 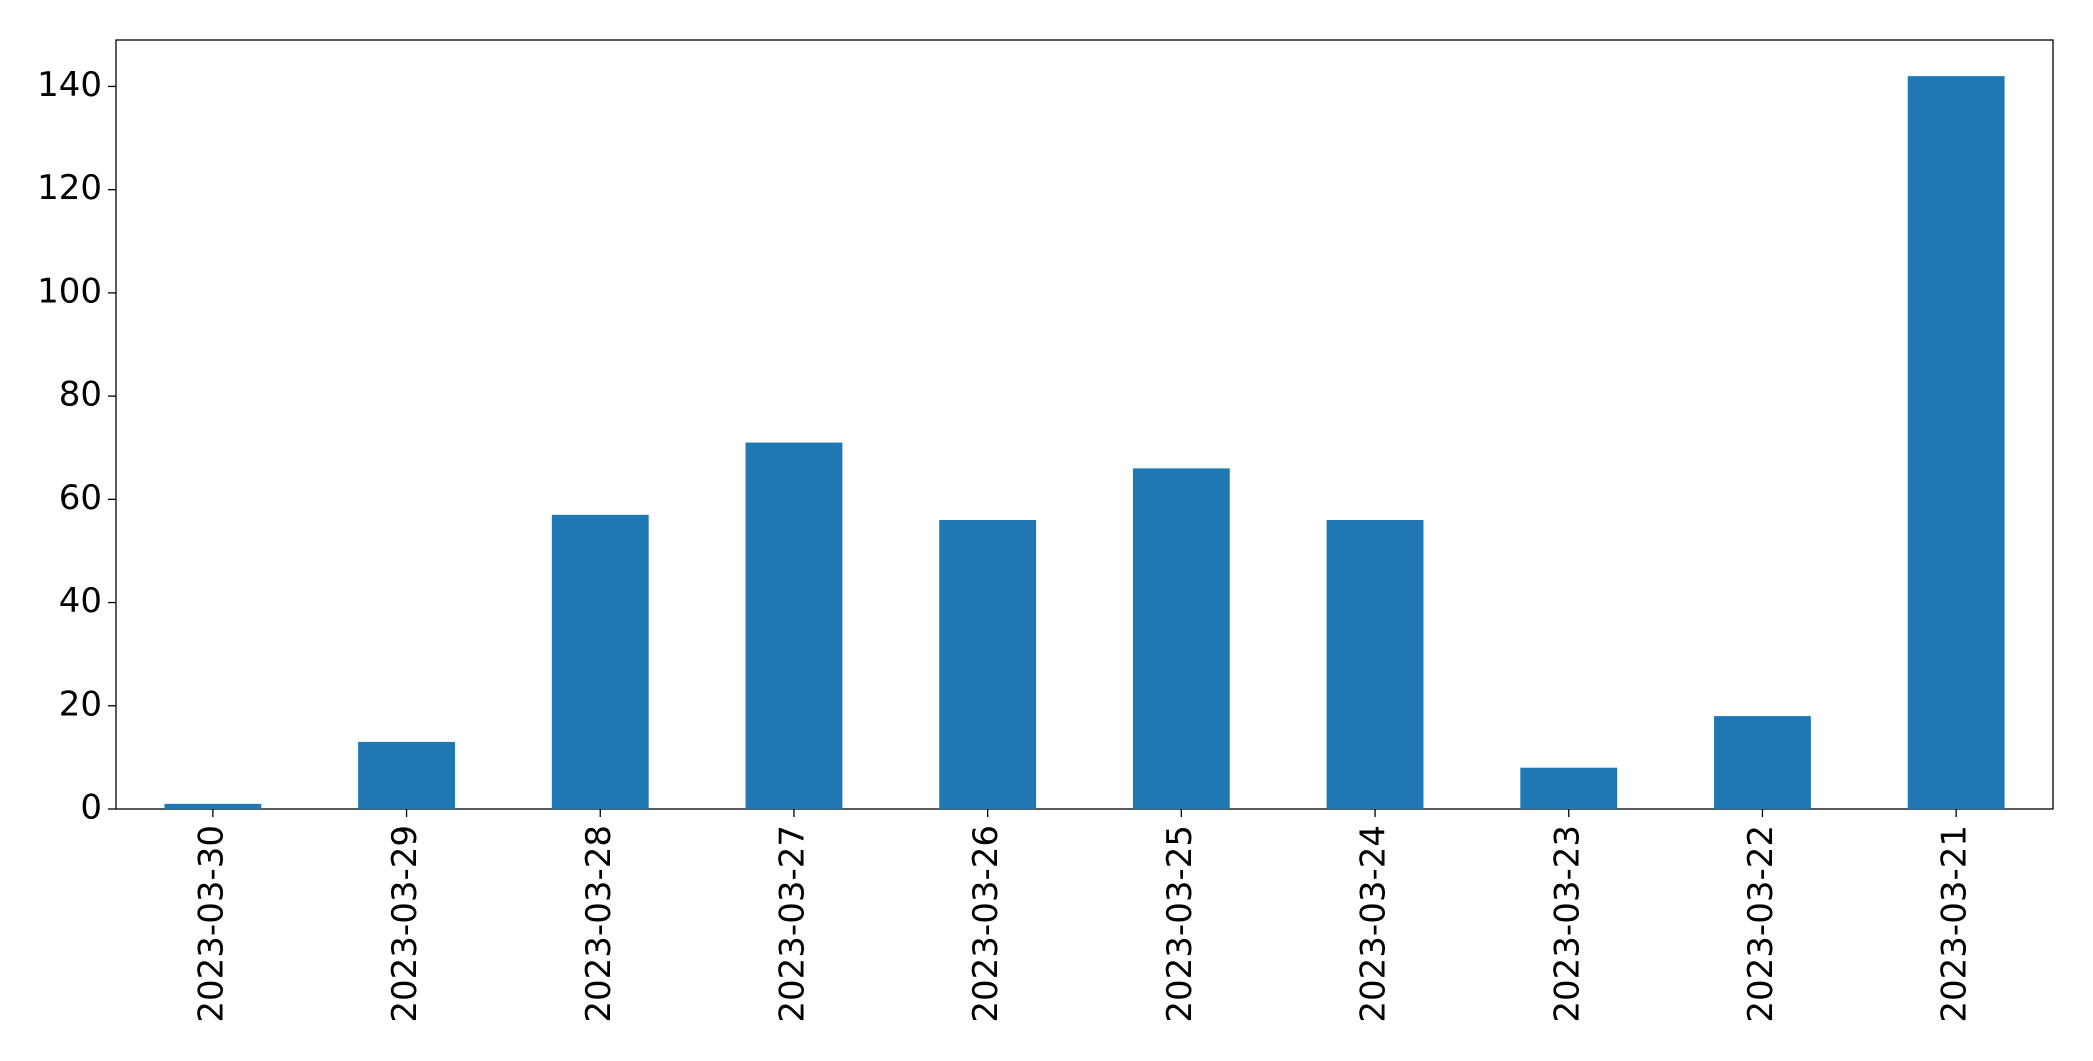 I want to click on y-tick-label: 140, so click(x=69, y=85).